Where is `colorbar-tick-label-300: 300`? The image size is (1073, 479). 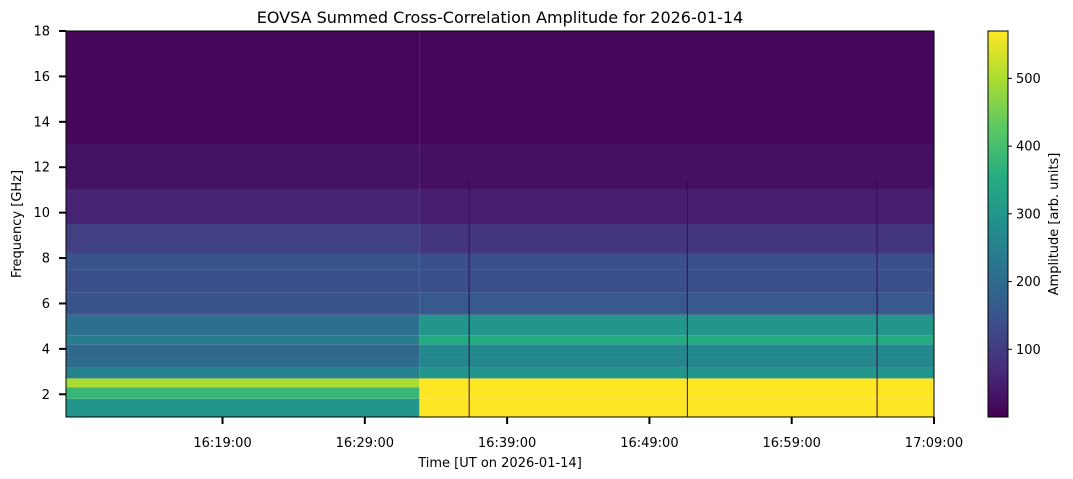
colorbar-tick-label-300: 300 is located at coordinates (1028, 214).